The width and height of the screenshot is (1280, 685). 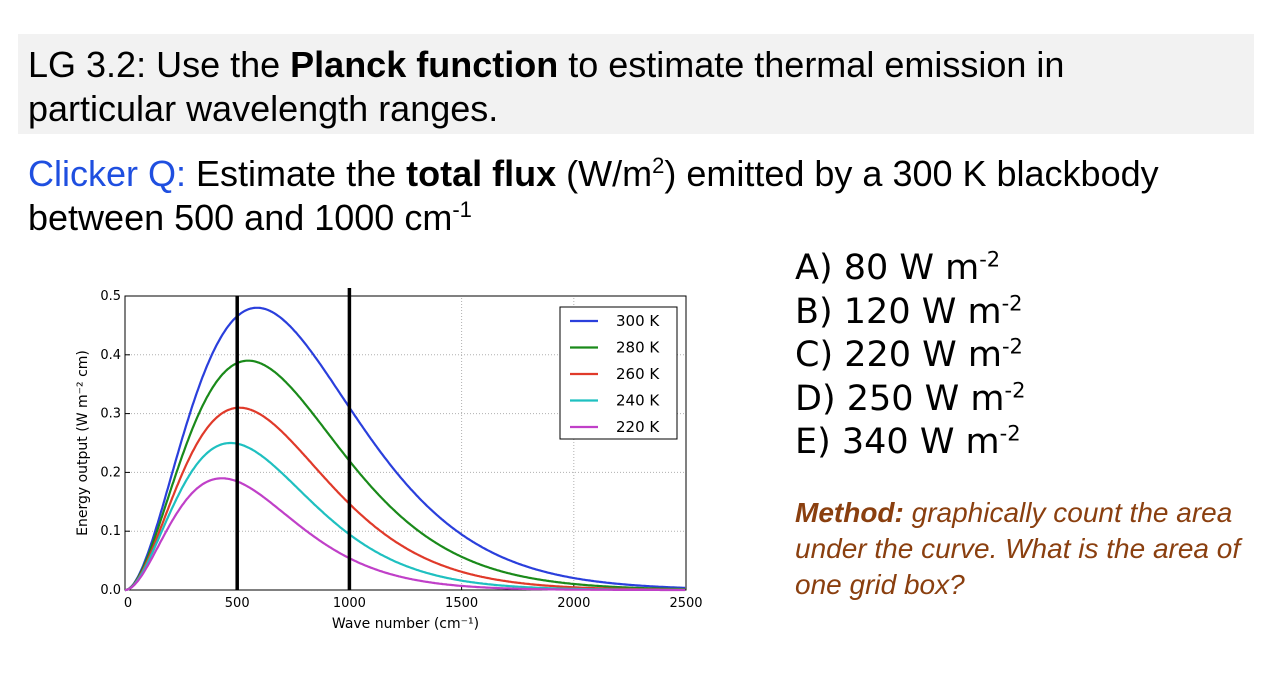 What do you see at coordinates (849, 512) in the screenshot?
I see `method-label: Method:` at bounding box center [849, 512].